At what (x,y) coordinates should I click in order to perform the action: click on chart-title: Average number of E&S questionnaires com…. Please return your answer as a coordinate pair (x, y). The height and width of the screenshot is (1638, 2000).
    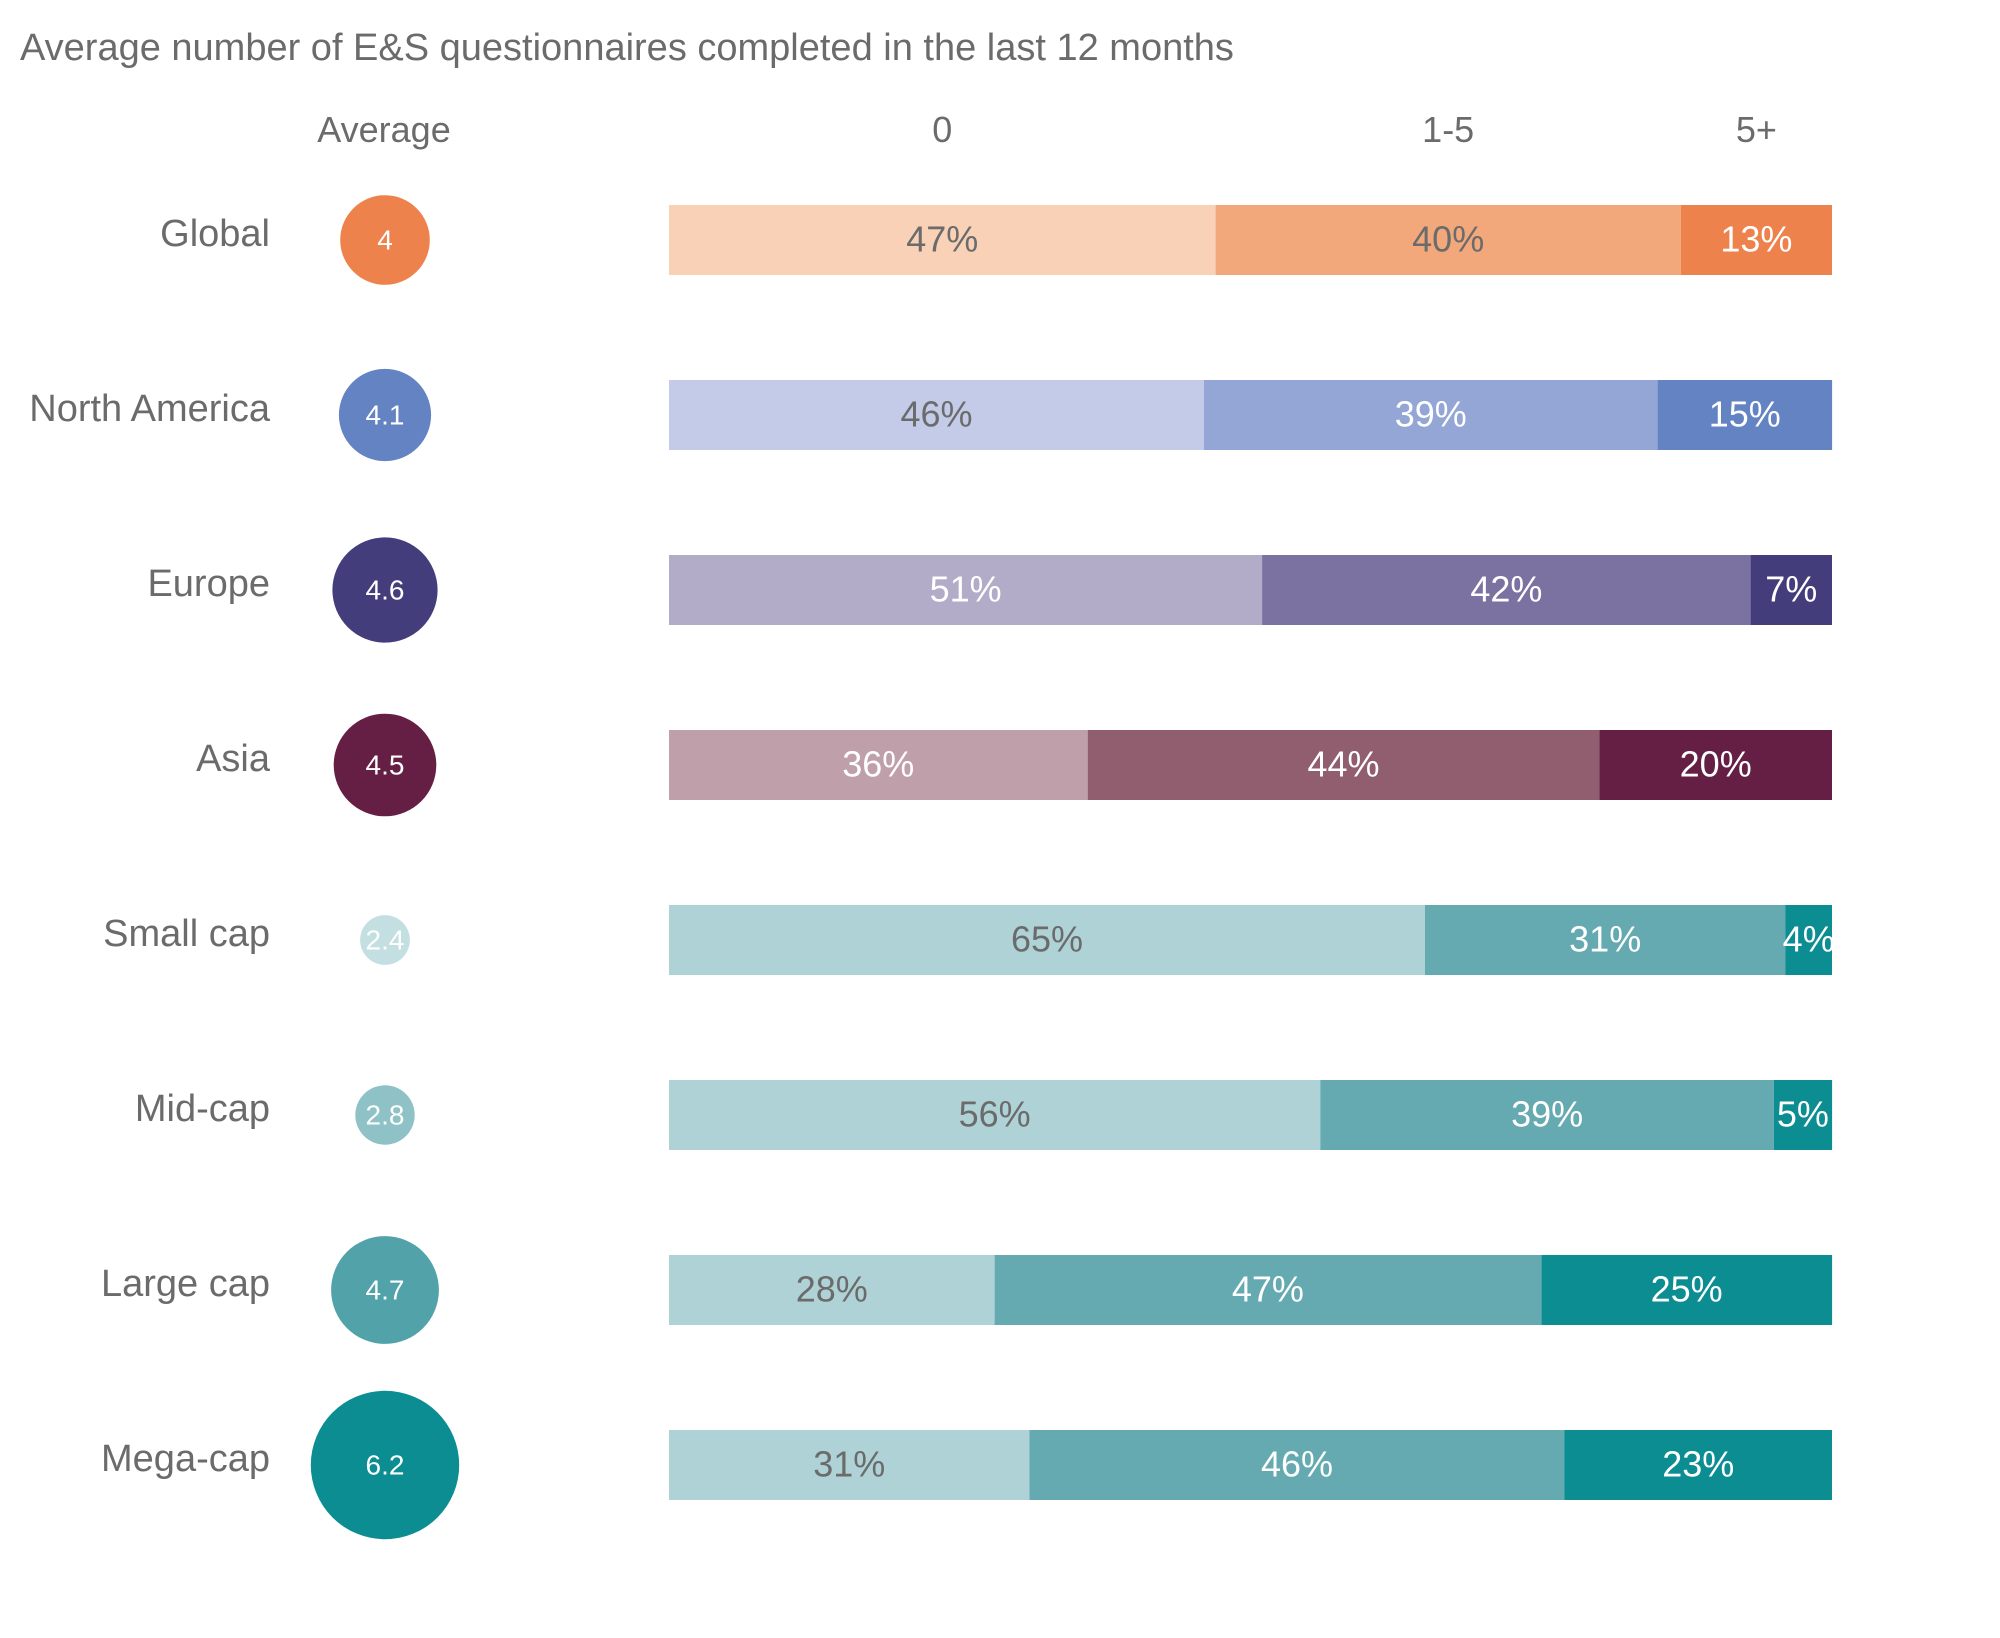
    Looking at the image, I should click on (627, 48).